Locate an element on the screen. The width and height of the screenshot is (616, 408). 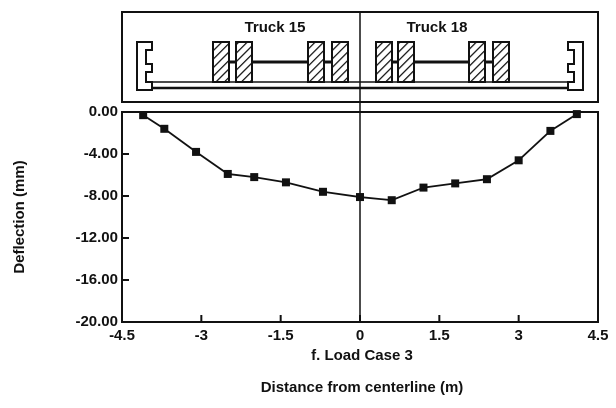
barrier-right is located at coordinates (575, 66).